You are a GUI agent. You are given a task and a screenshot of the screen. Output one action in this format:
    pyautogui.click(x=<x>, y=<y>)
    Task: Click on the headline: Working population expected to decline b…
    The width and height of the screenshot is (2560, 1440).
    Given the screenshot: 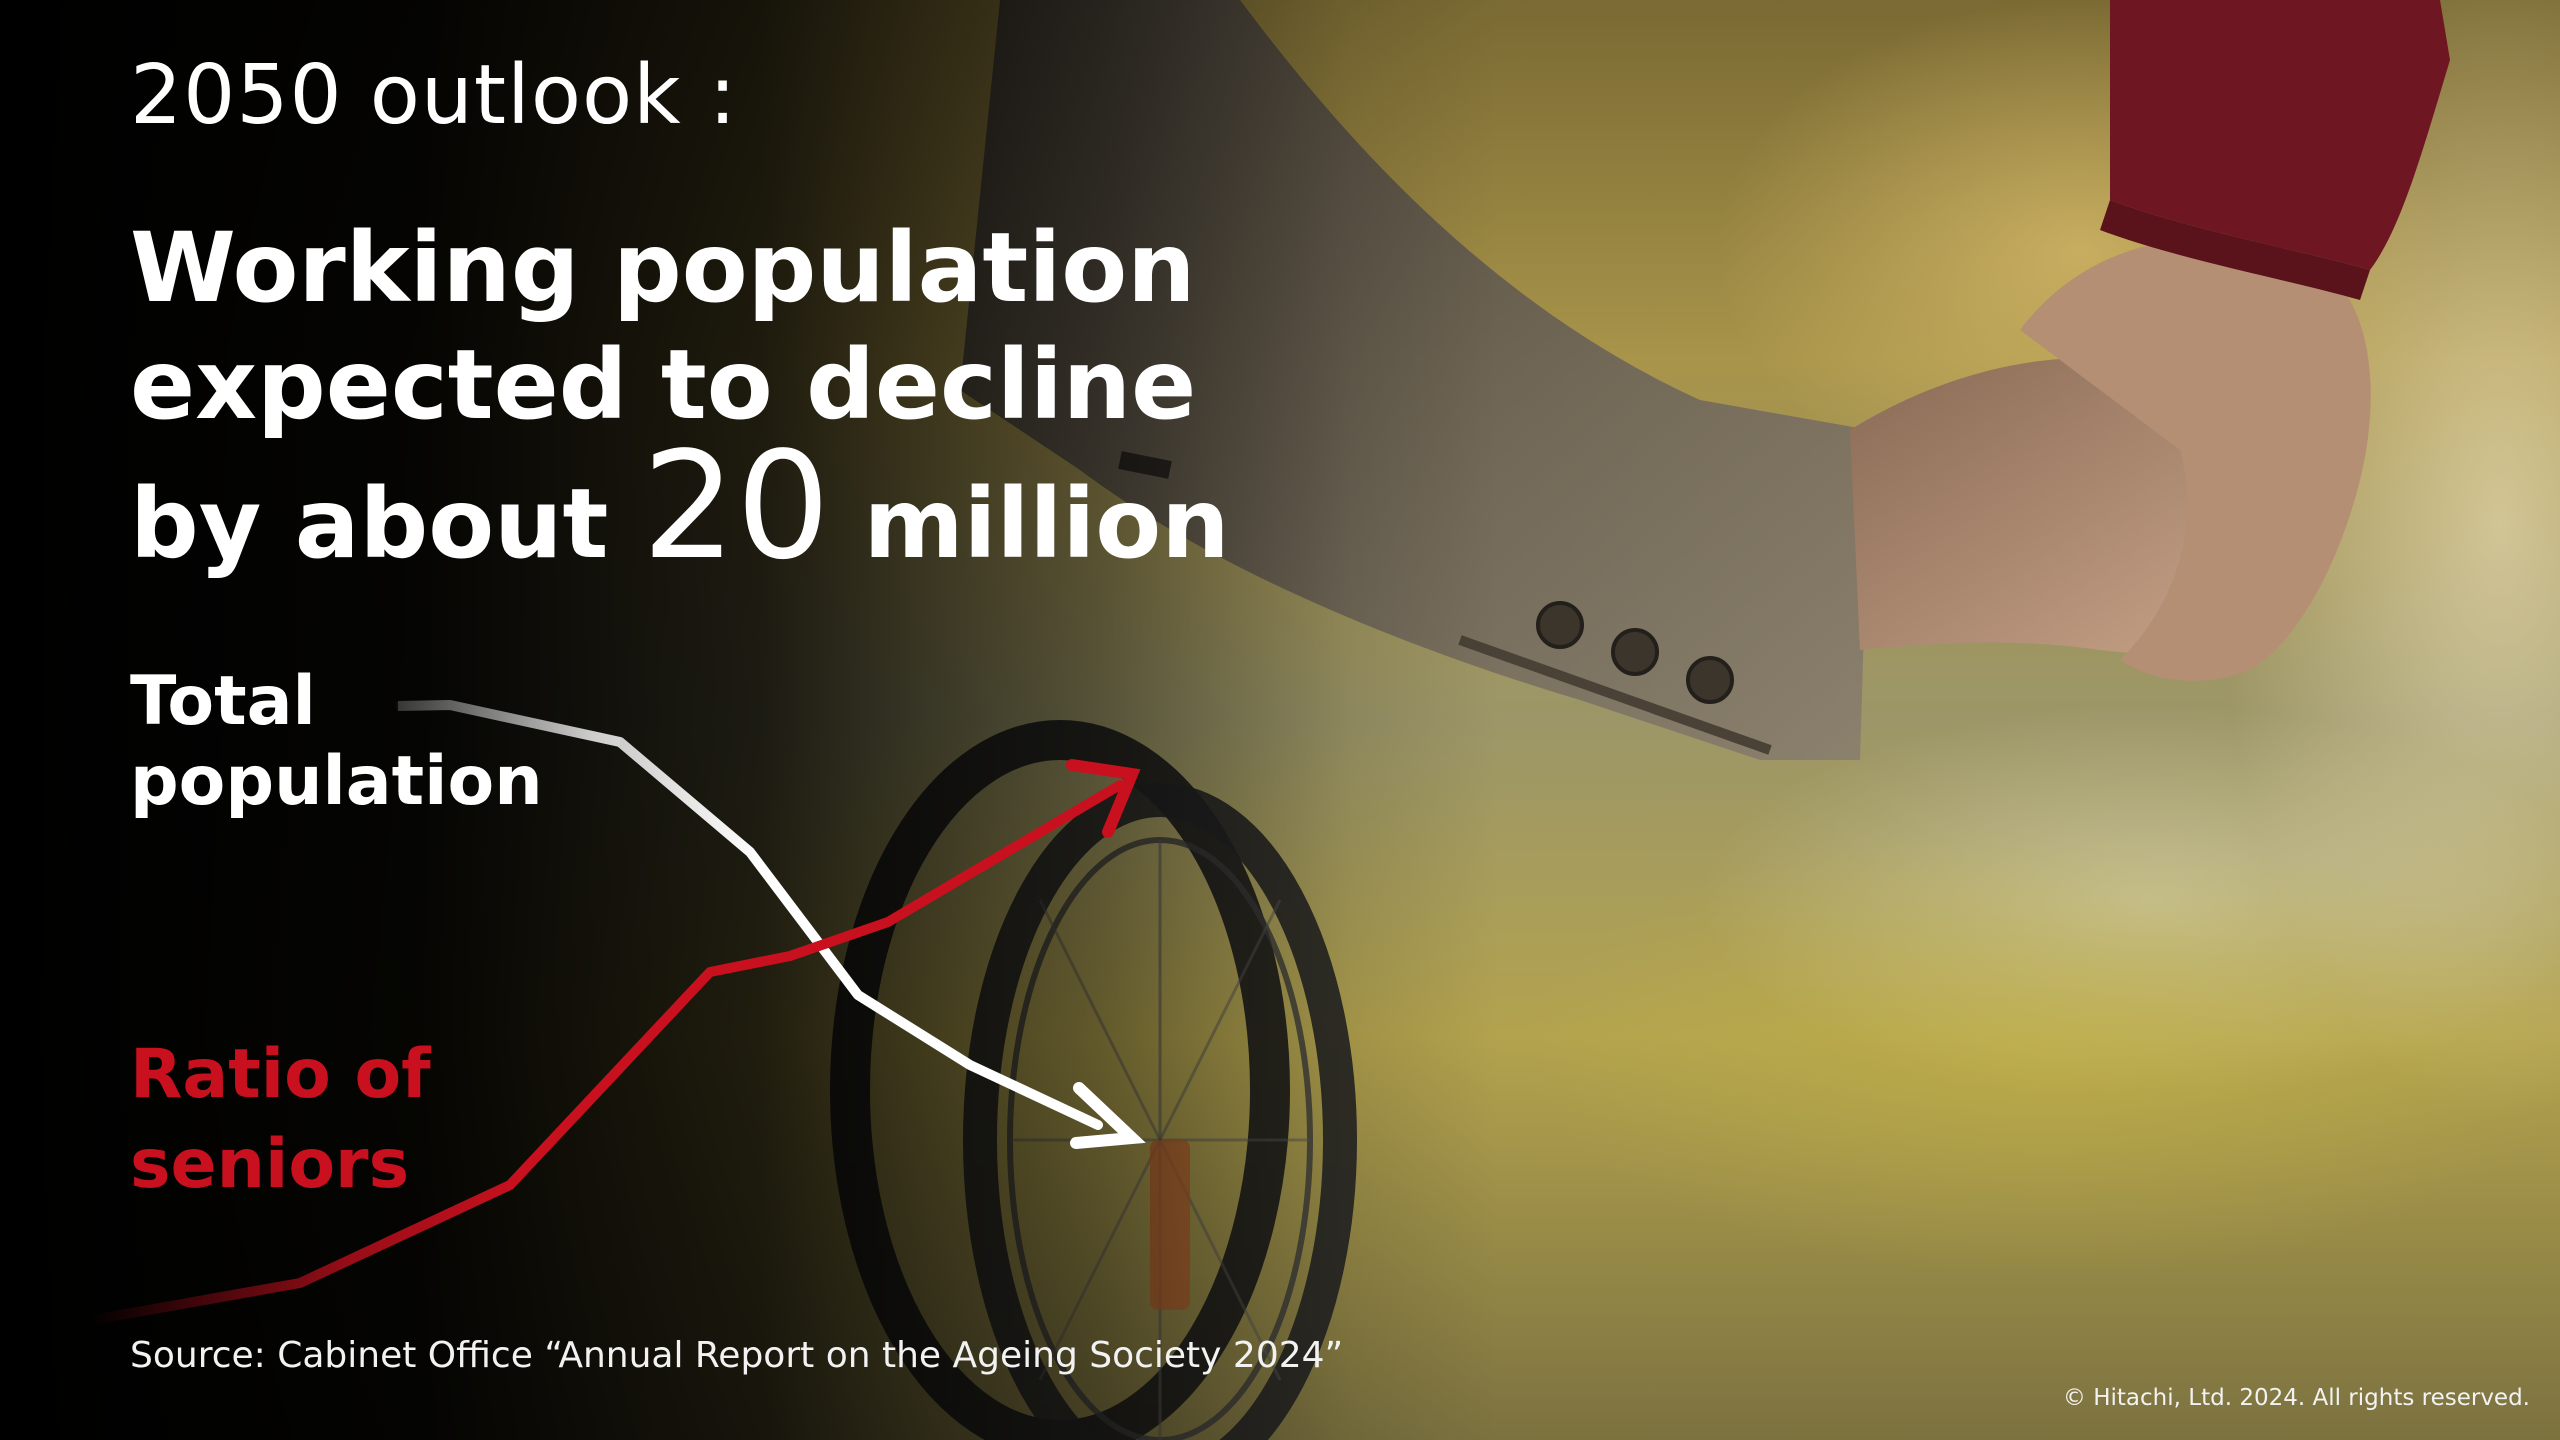 What is the action you would take?
    pyautogui.click(x=680, y=396)
    